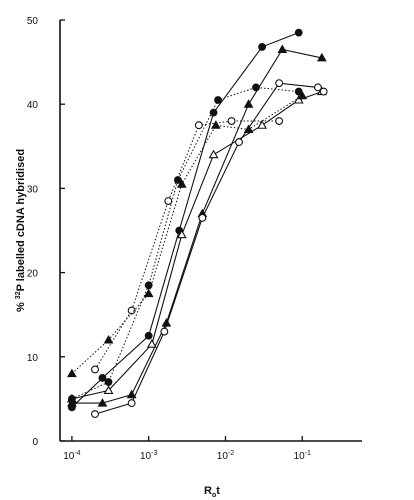 Image resolution: width=414 pixels, height=500 pixels. Describe the element at coordinates (225, 456) in the screenshot. I see `x-tick-label: 10⁻²` at that location.